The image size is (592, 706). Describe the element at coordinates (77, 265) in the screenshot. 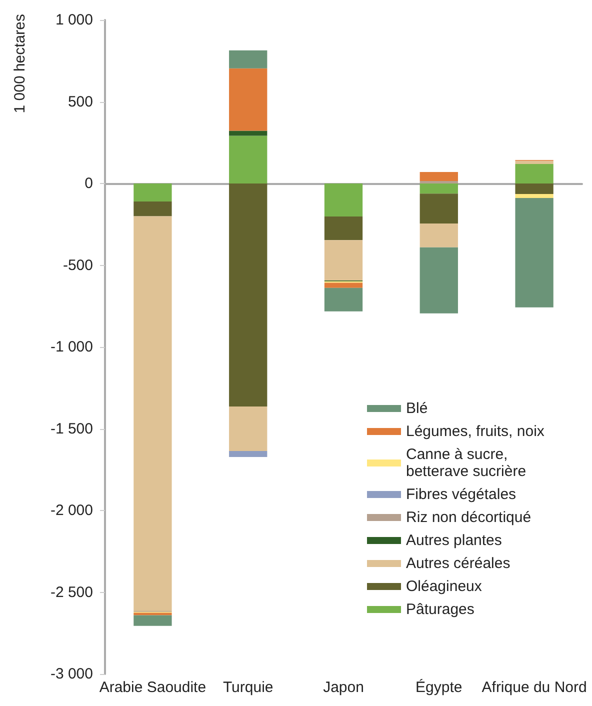

I see `y-tick-label: -500` at that location.